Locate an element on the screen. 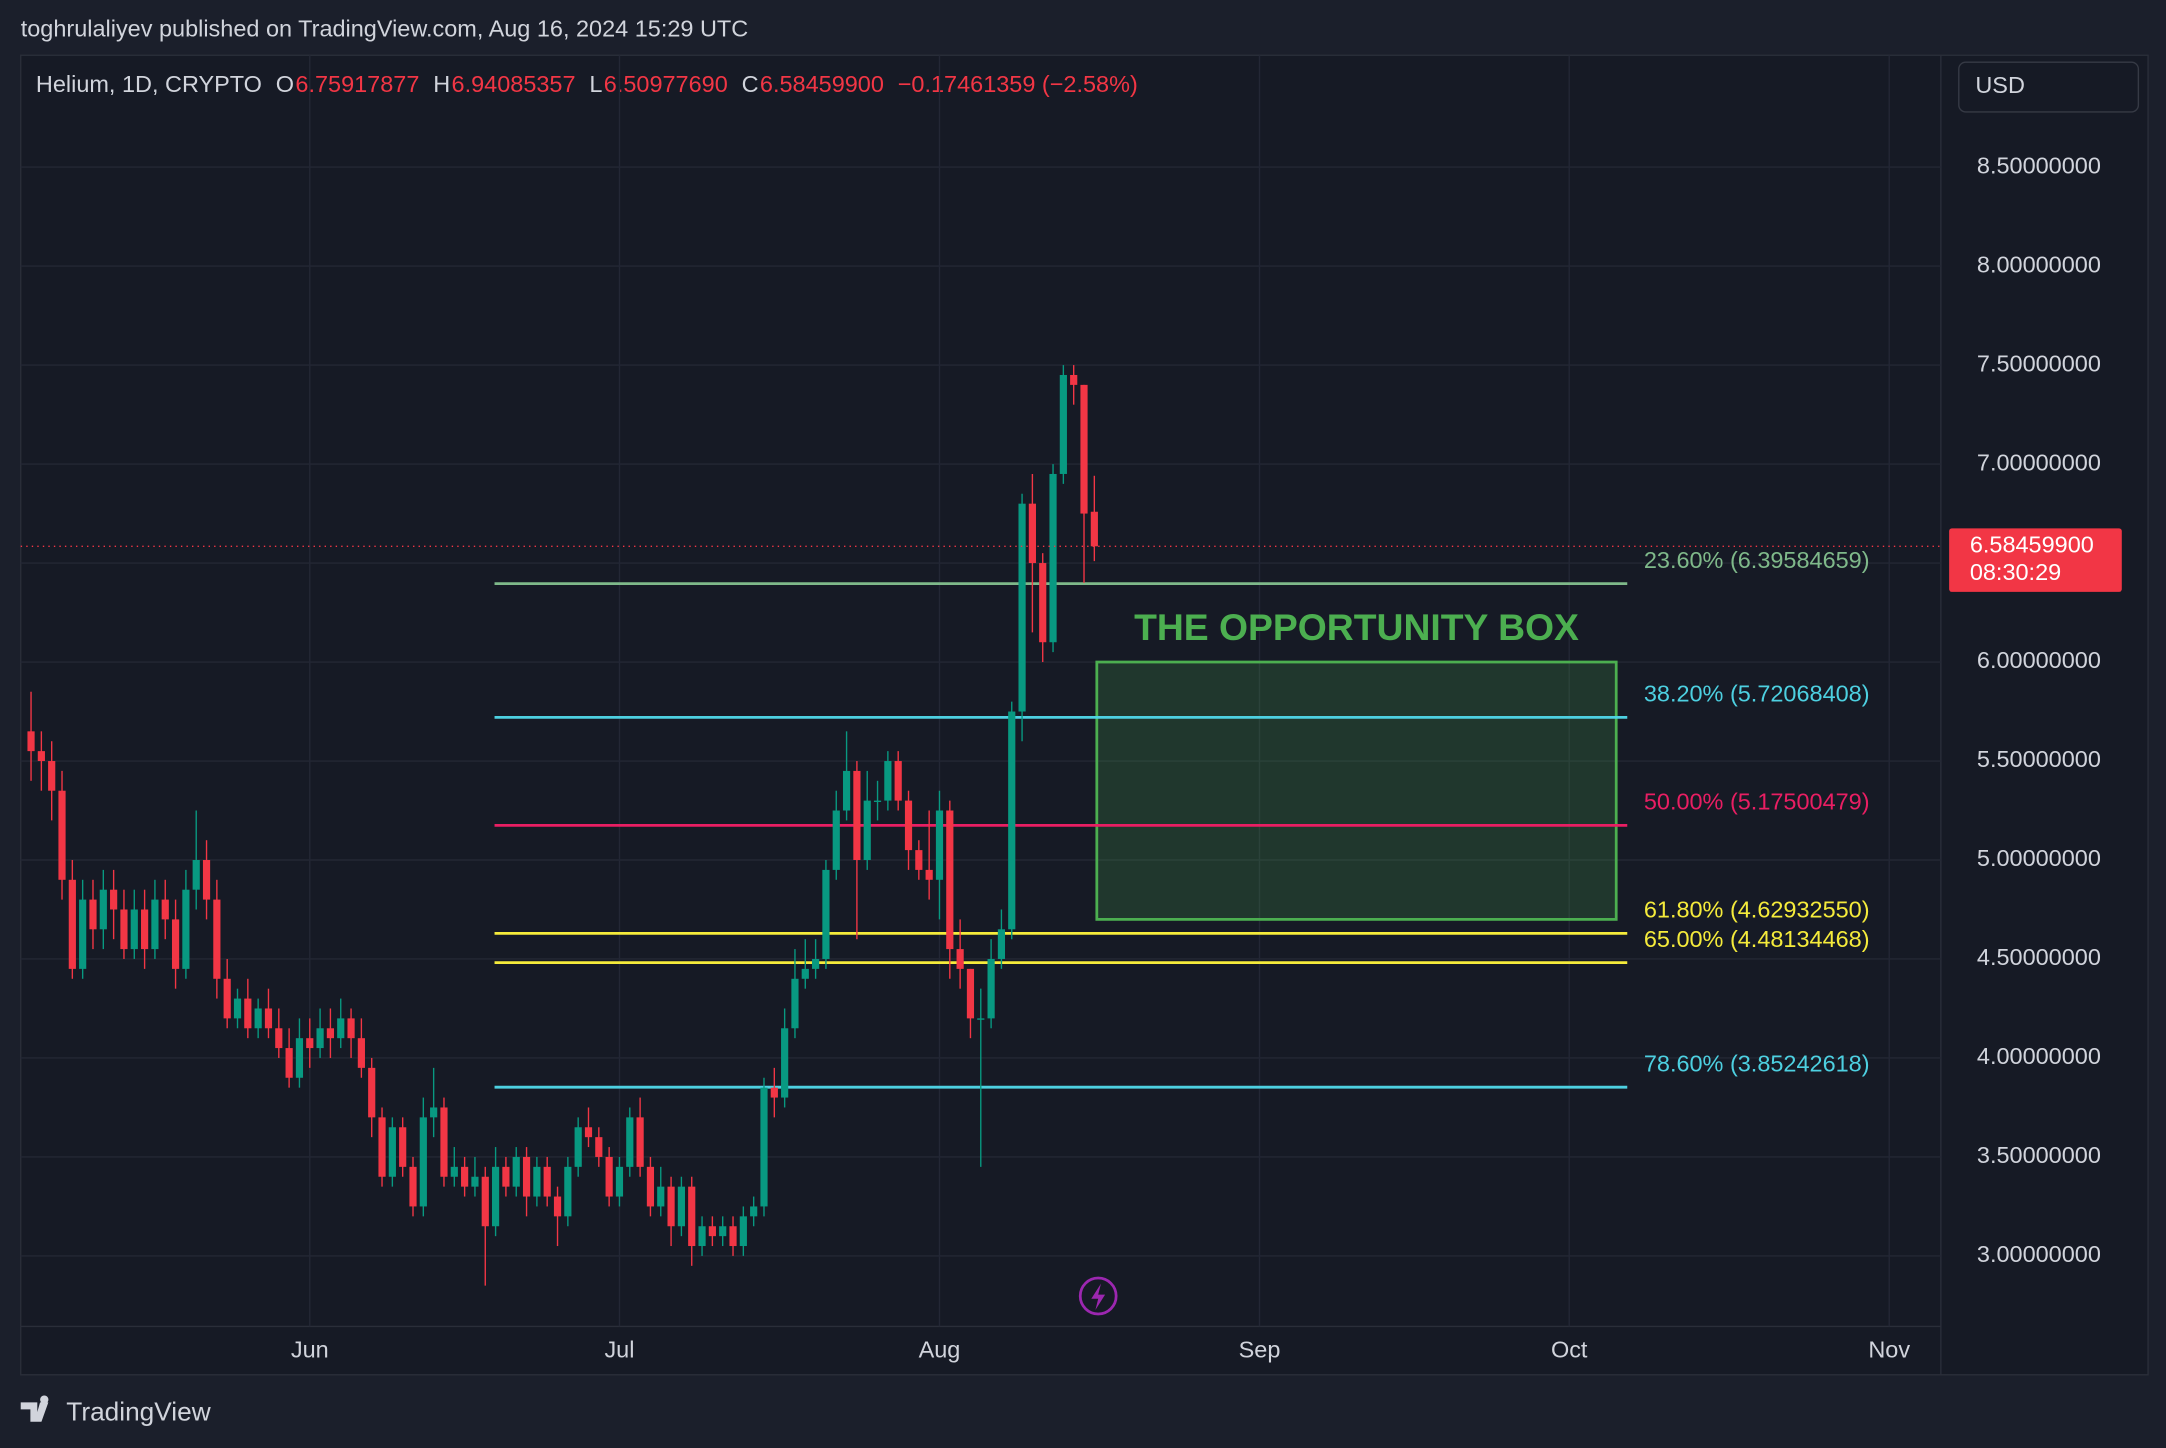  y-tick-label: 6.00000000 is located at coordinates (2039, 660).